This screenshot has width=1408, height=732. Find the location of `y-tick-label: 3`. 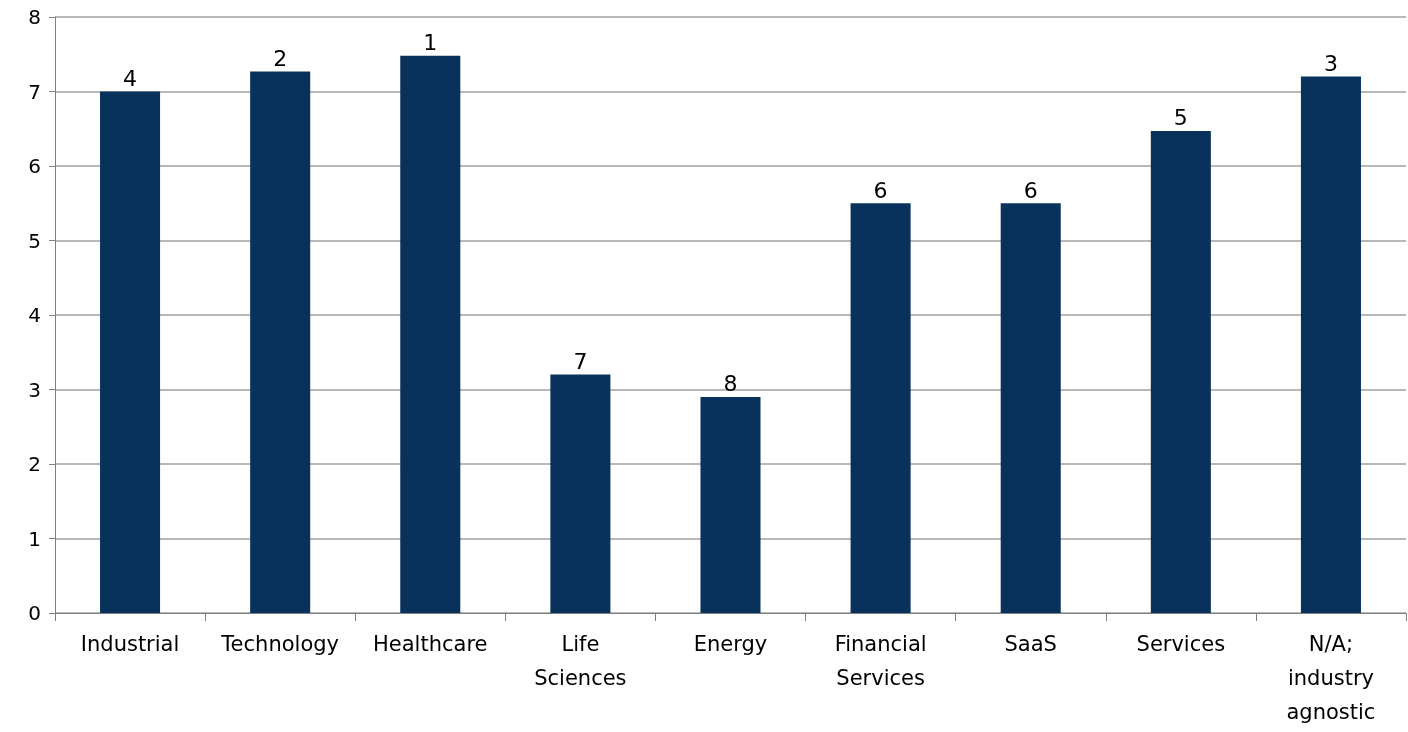

y-tick-label: 3 is located at coordinates (34, 389).